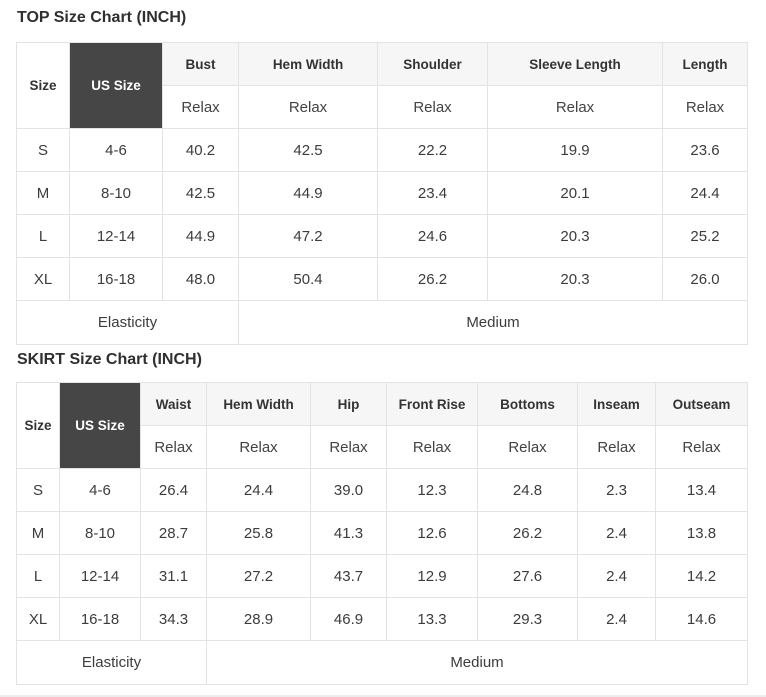 The width and height of the screenshot is (766, 697). I want to click on value-cell: 12.6, so click(432, 533).